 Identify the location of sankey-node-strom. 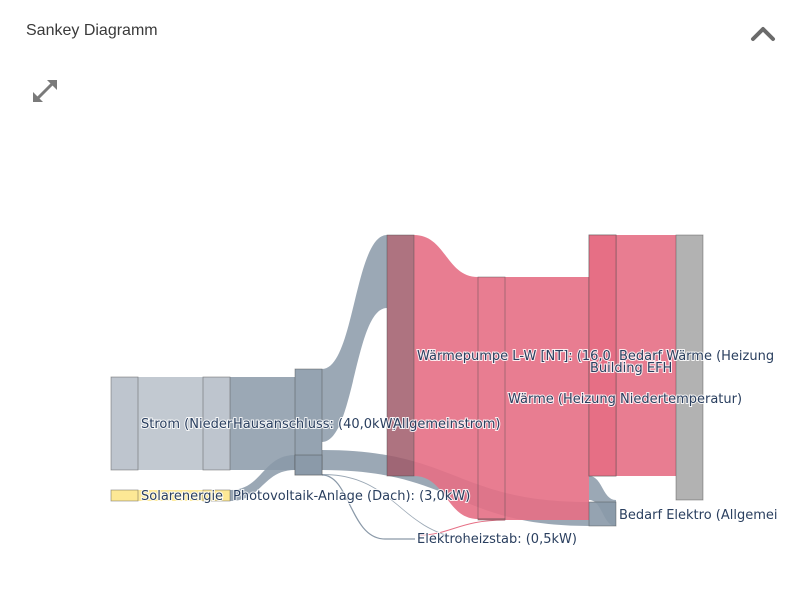
(124, 423).